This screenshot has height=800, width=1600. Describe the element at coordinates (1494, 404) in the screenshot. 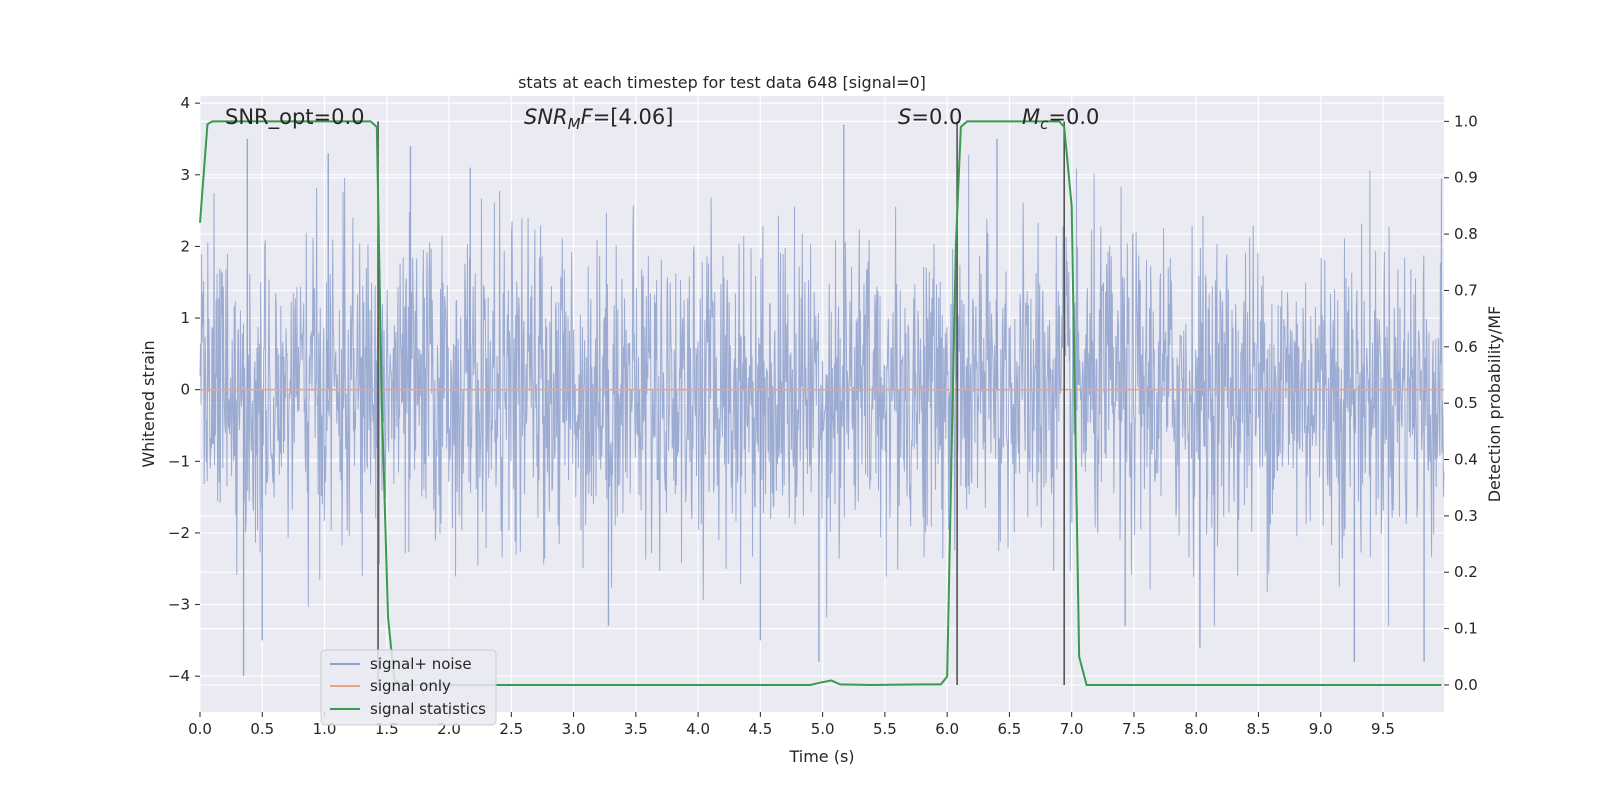

I see `y2-axis-label: Detection probability/MF` at that location.